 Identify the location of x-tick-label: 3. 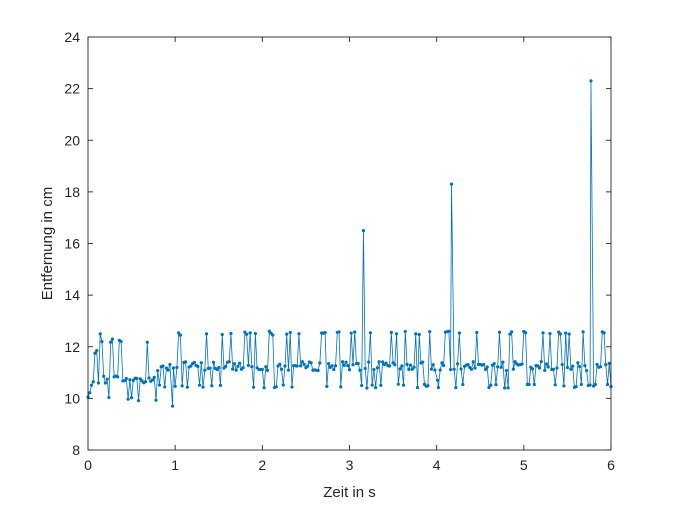
(350, 465).